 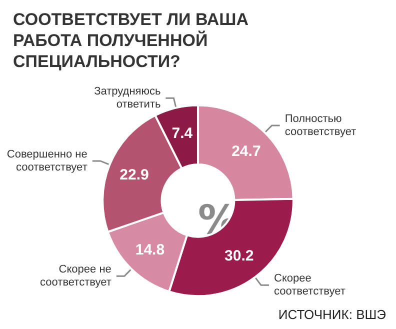 What do you see at coordinates (134, 175) in the screenshot?
I see `data-label: 22.9` at bounding box center [134, 175].